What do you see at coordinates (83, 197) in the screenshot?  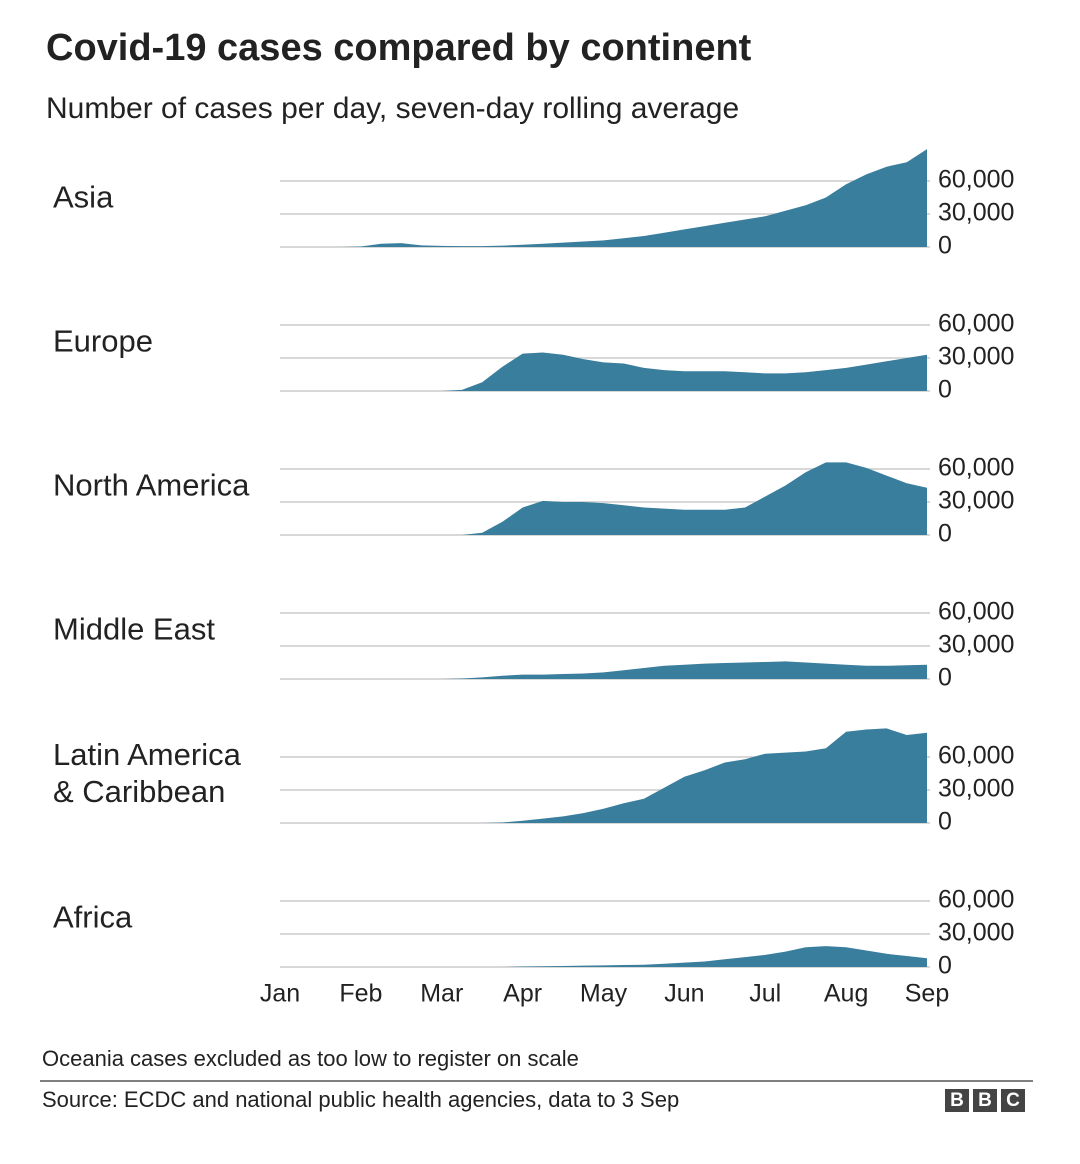 I see `panel-label: Asia` at bounding box center [83, 197].